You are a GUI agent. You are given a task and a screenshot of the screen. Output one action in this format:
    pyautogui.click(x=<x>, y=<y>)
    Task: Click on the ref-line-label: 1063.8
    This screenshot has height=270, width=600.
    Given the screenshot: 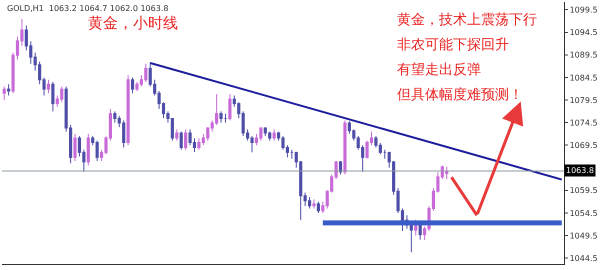 What is the action you would take?
    pyautogui.click(x=580, y=170)
    